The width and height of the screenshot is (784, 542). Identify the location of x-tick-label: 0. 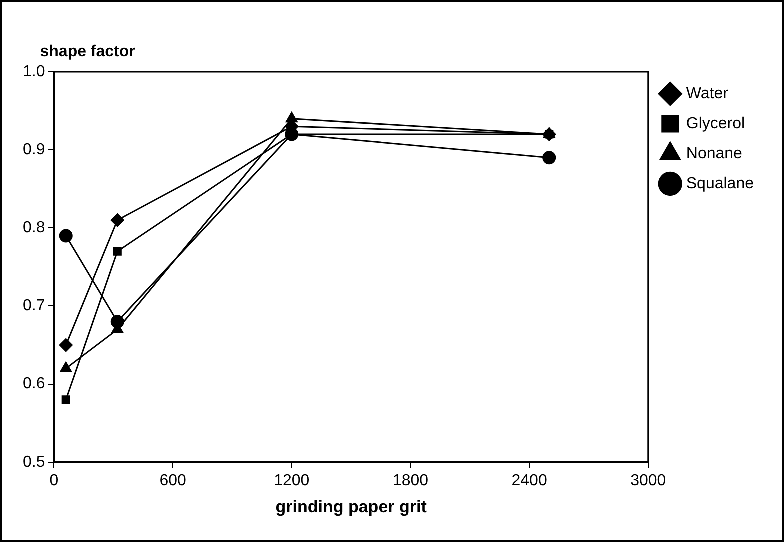
(54, 481).